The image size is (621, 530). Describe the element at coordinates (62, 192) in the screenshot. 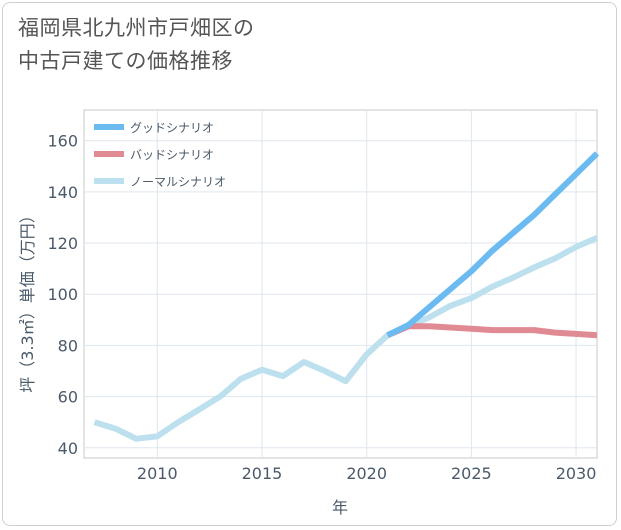

I see `y-tick-label: 140` at that location.